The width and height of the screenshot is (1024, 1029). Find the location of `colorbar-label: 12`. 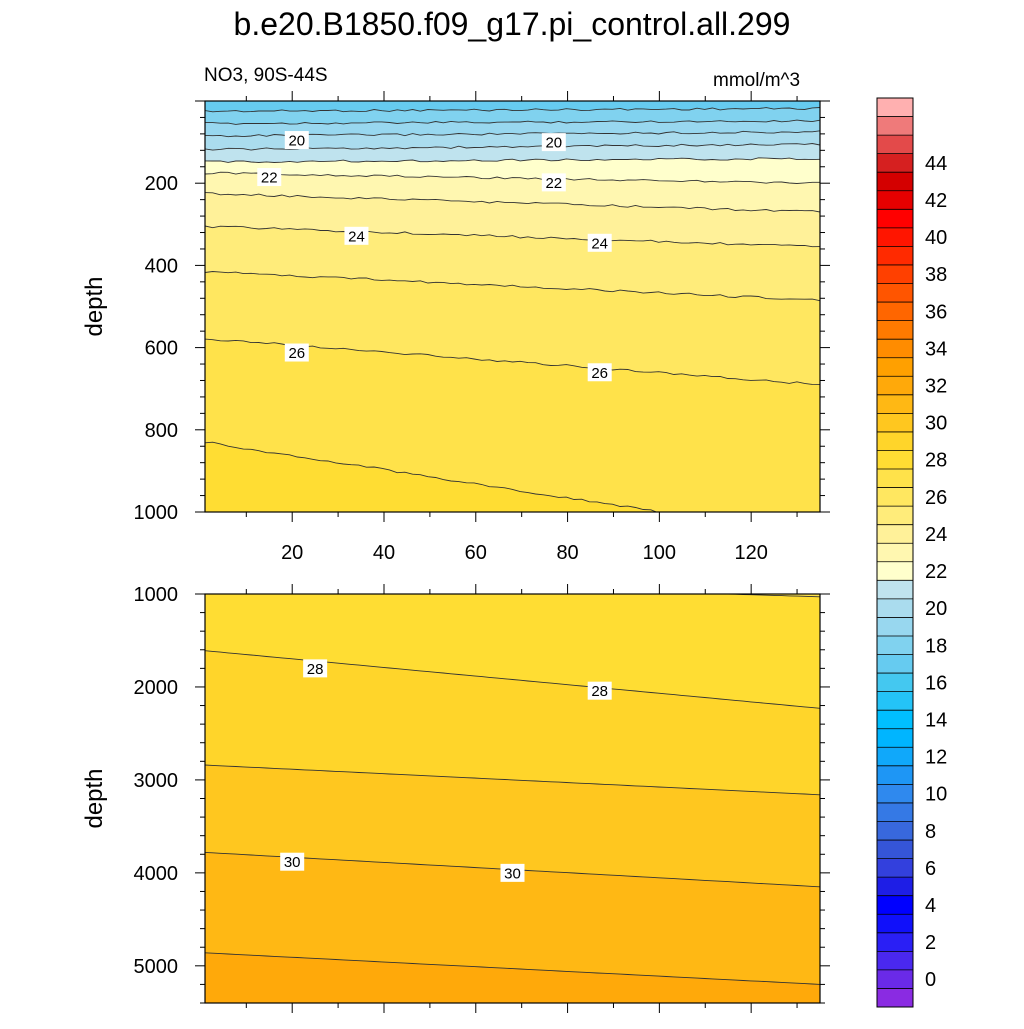

colorbar-label: 12 is located at coordinates (936, 758).